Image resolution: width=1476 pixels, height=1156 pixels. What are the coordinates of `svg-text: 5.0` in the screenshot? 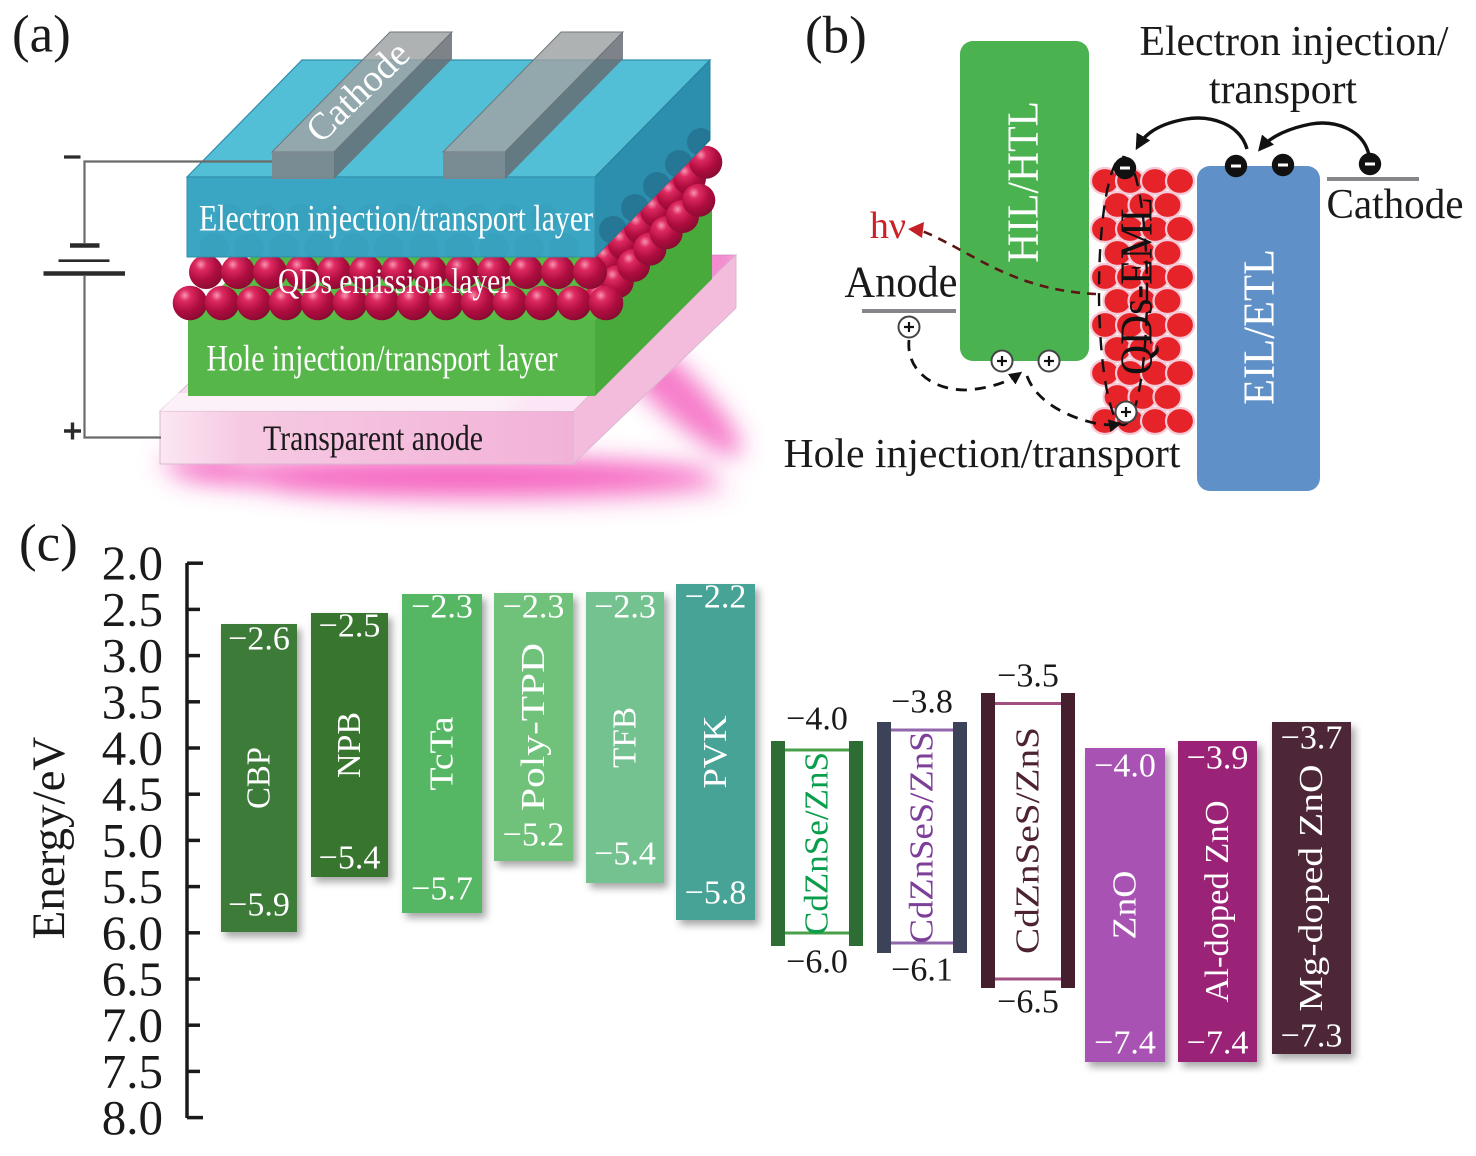 It's located at (132, 840).